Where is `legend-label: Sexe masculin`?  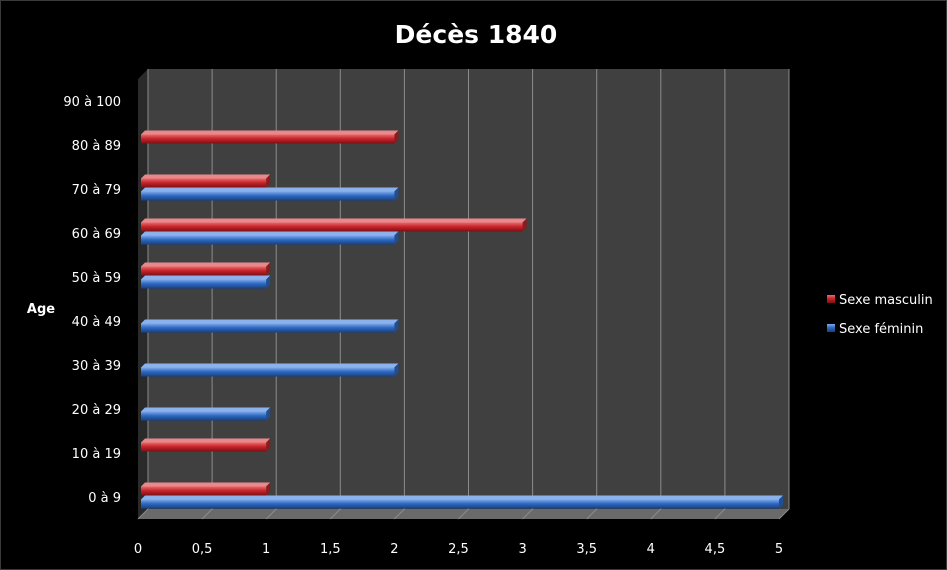 legend-label: Sexe masculin is located at coordinates (886, 300).